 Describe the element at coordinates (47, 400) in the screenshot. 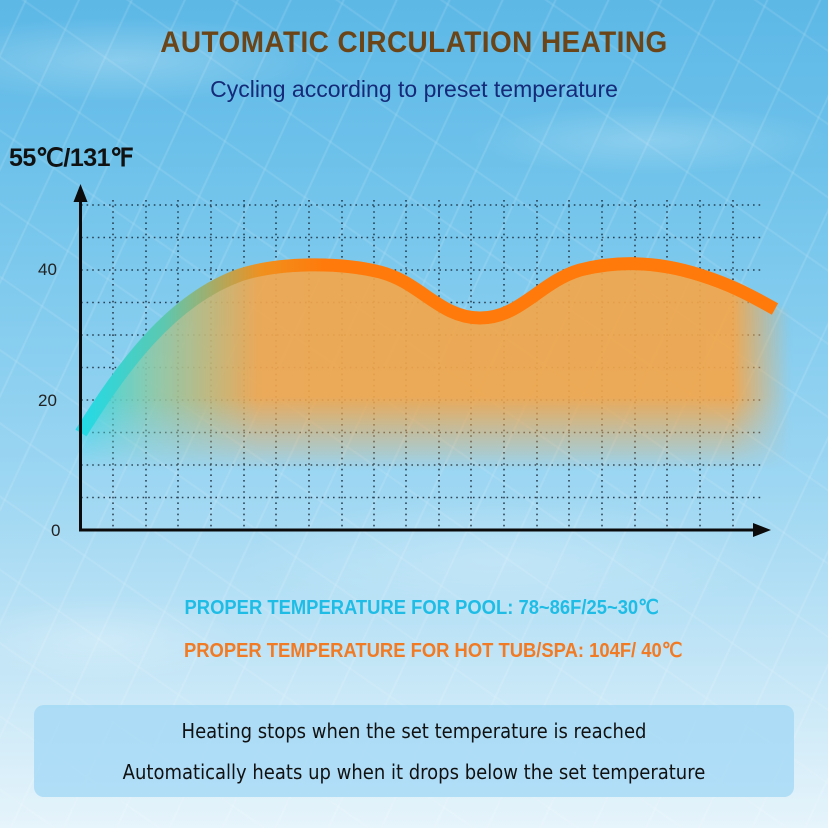

I see `y-tick-20: 20` at that location.